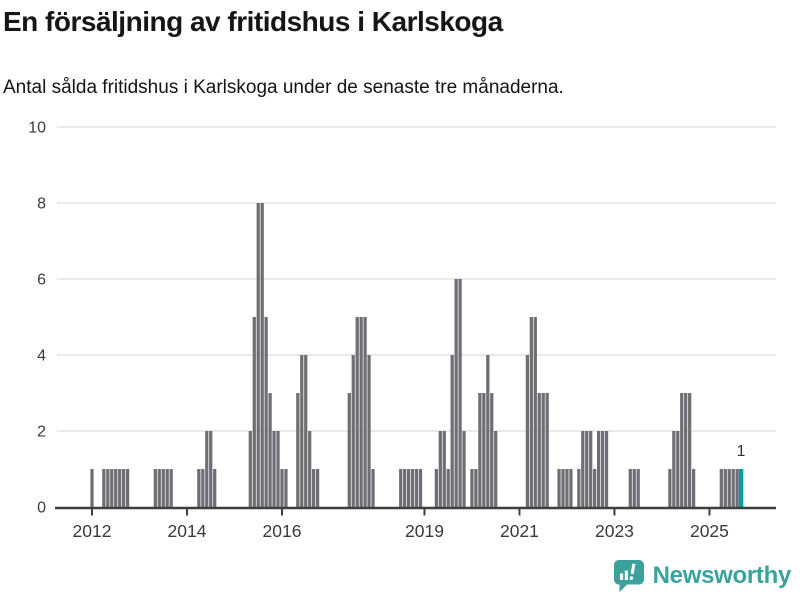 The width and height of the screenshot is (800, 600). What do you see at coordinates (37, 128) in the screenshot?
I see `y-tick-label-10: 10` at bounding box center [37, 128].